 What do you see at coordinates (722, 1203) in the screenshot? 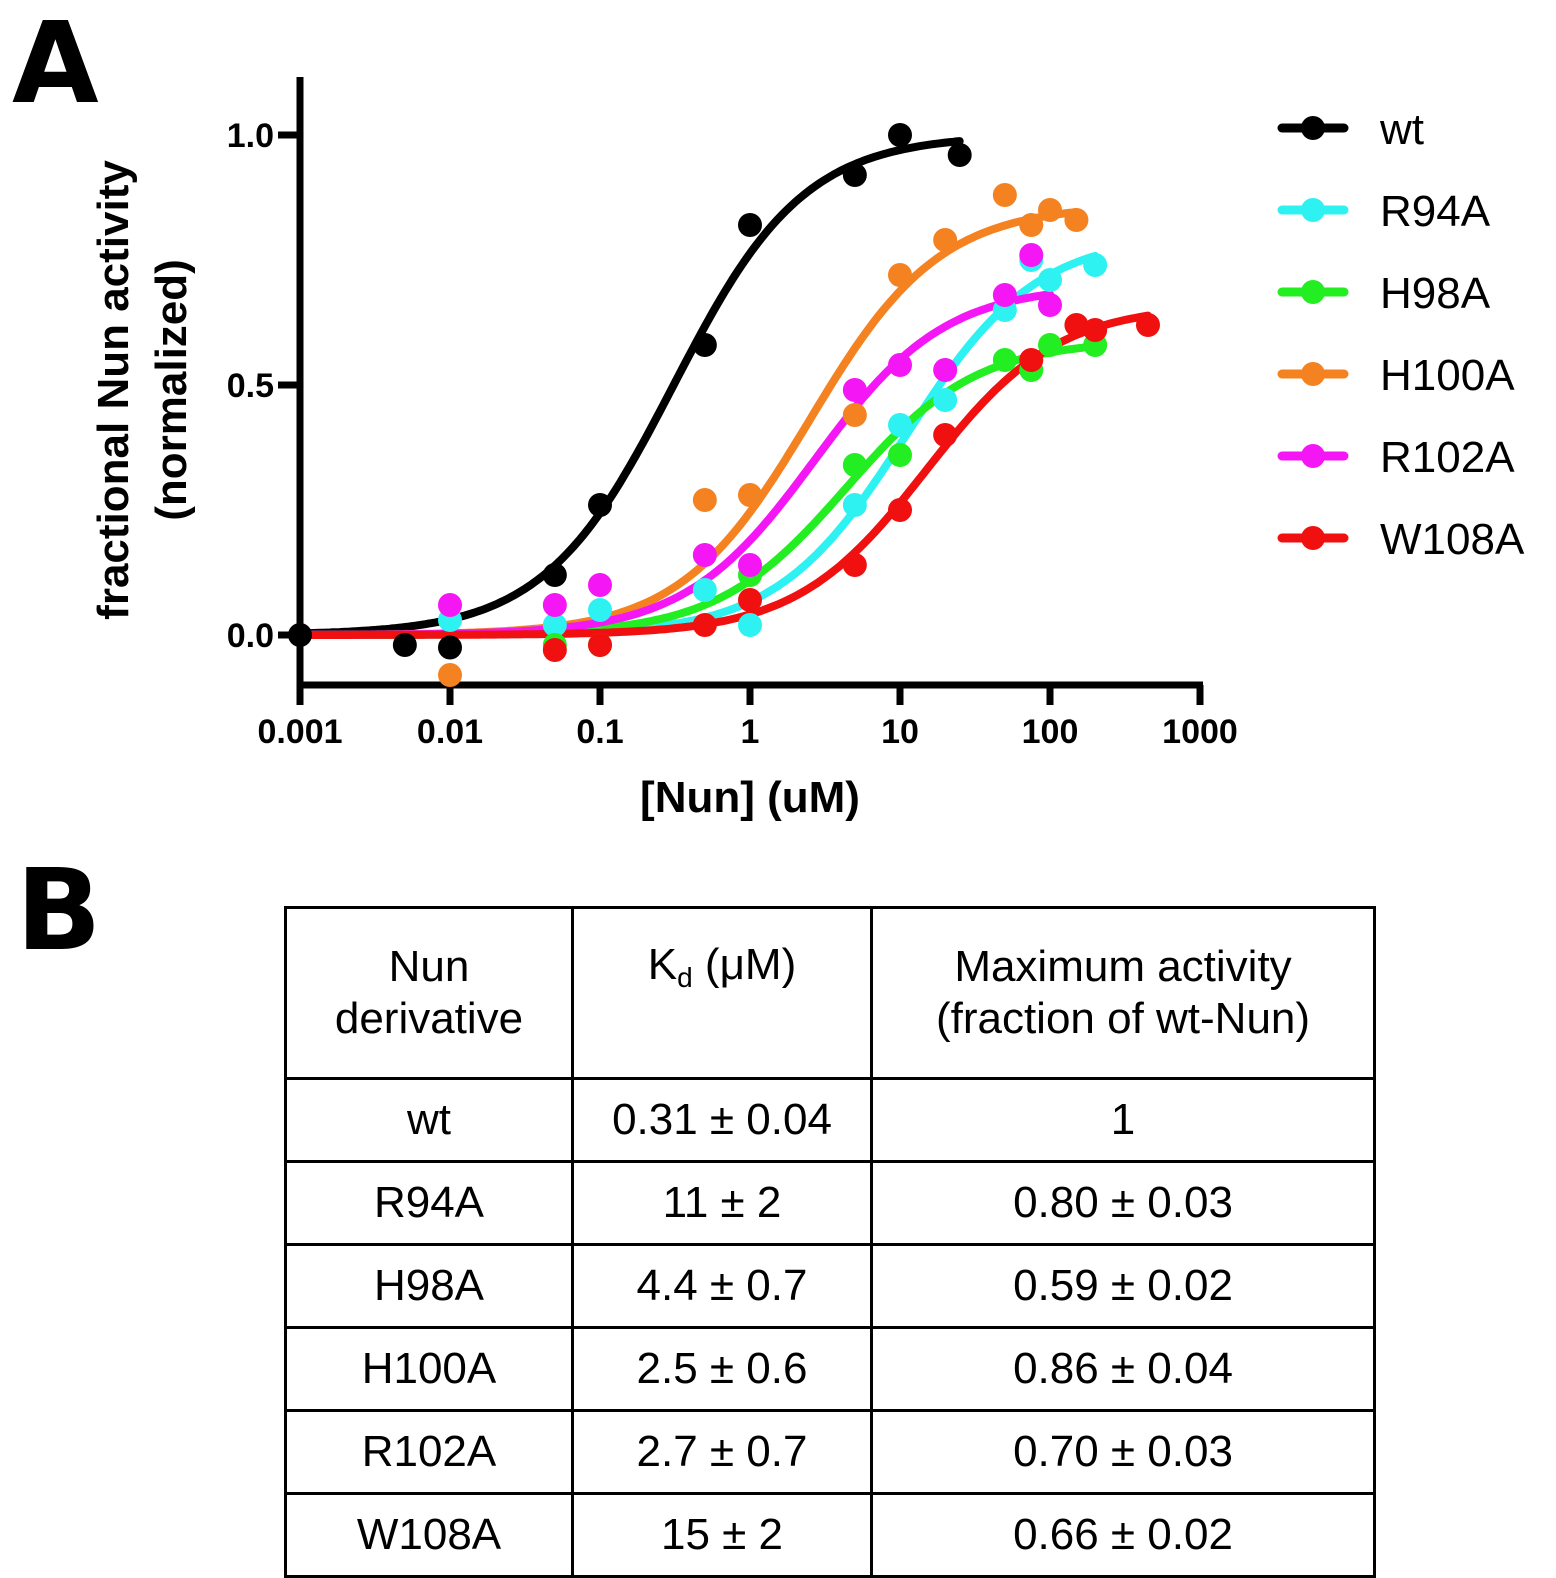
I see `cell-kd: 11 ± 2` at bounding box center [722, 1203].